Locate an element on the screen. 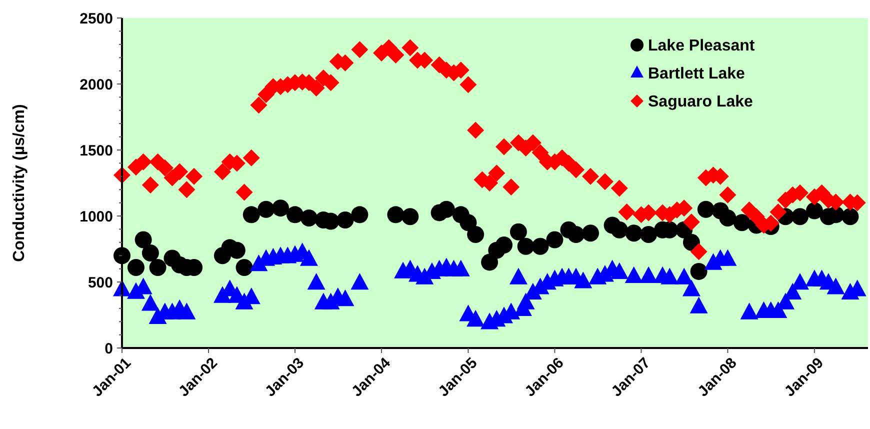  y-tick-label: 0 is located at coordinates (108, 349).